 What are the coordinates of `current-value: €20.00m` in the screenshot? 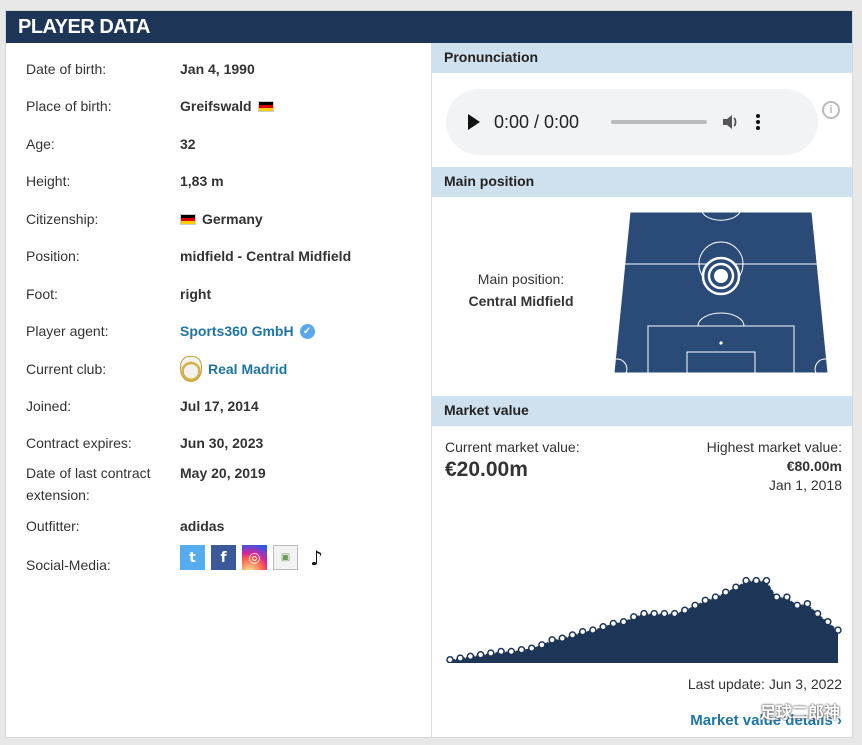 It's located at (486, 469).